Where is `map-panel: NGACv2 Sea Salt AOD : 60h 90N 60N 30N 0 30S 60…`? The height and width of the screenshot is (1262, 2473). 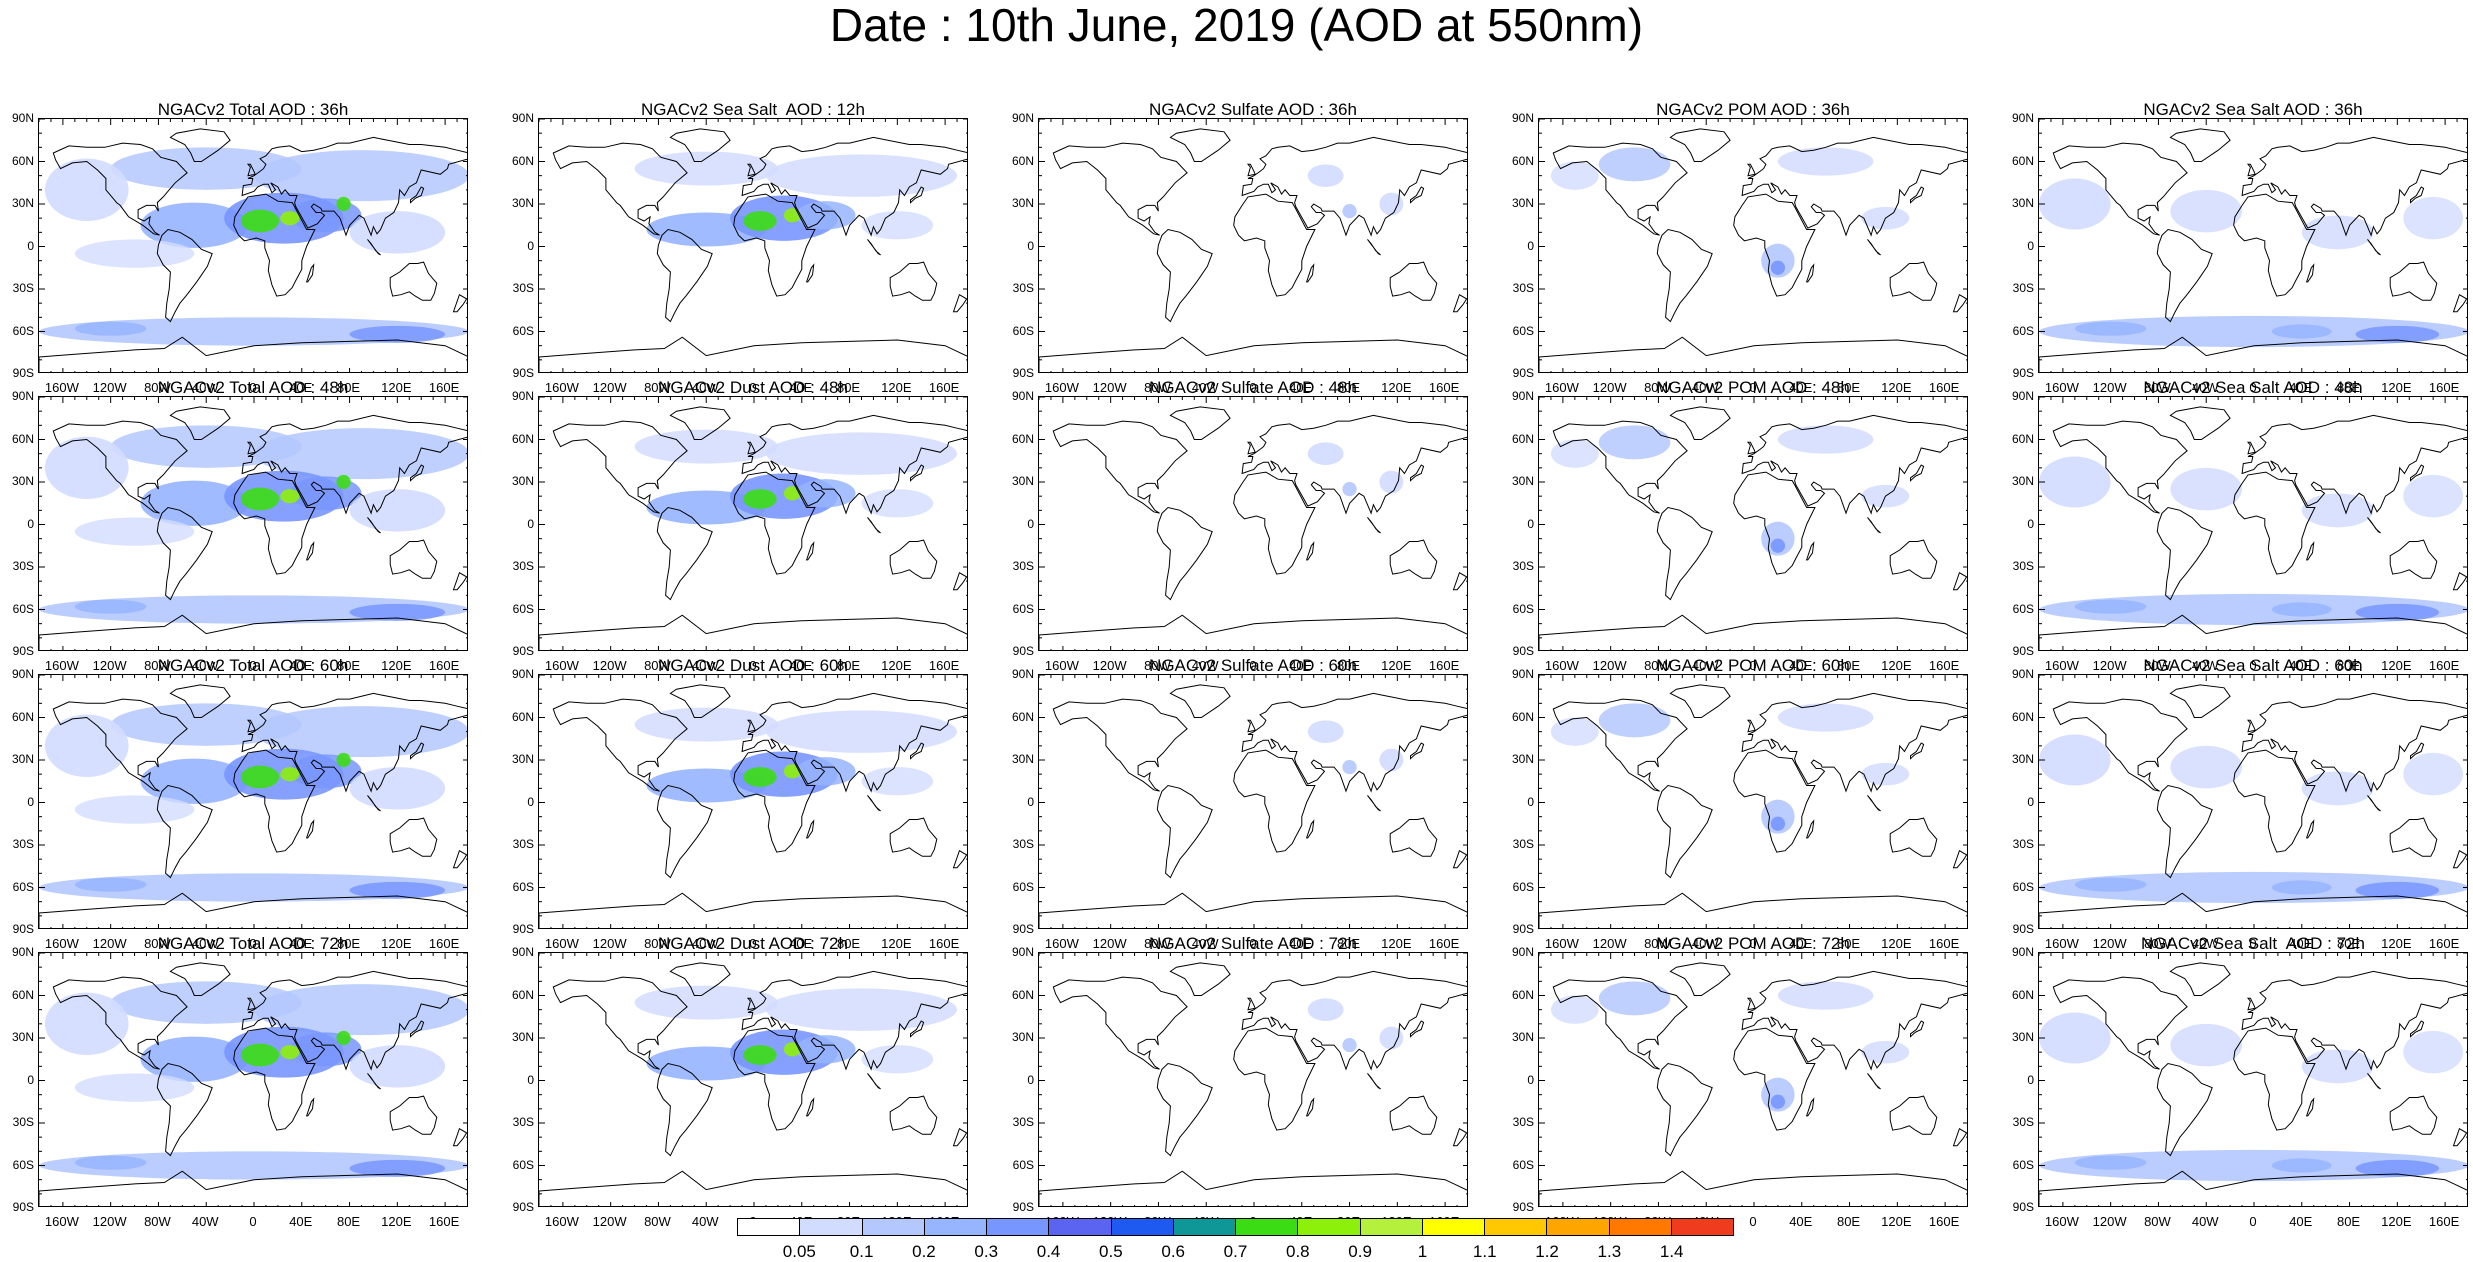 map-panel: NGACv2 Sea Salt AOD : 60h 90N 60N 30N 0 30S 60… is located at coordinates (2240, 803).